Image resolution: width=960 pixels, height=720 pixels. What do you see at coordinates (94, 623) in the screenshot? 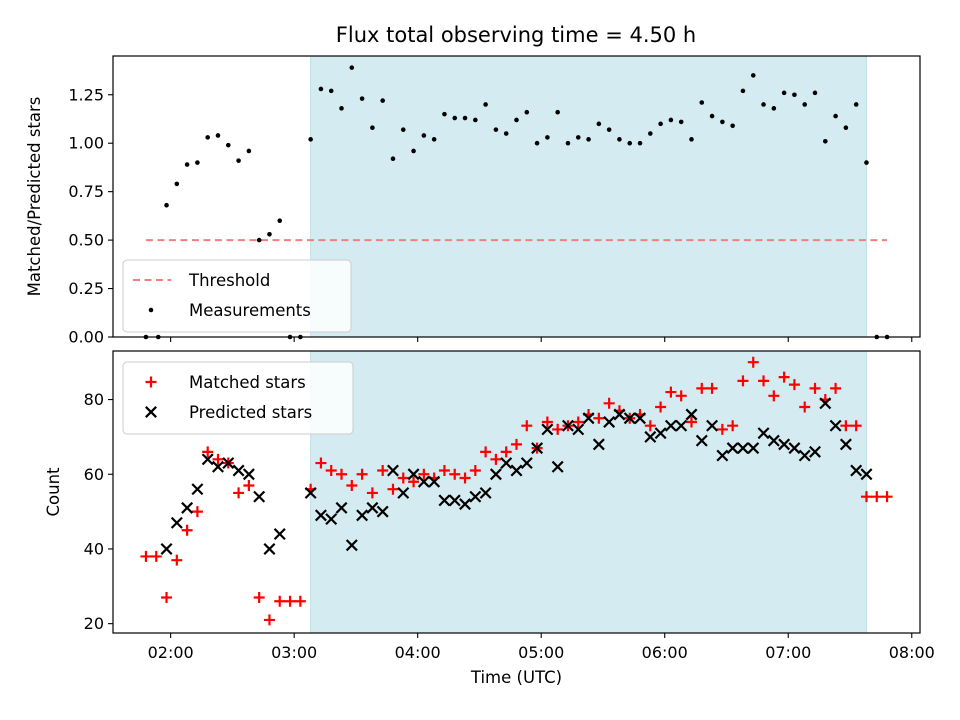
I see `y-tick-label: 20` at bounding box center [94, 623].